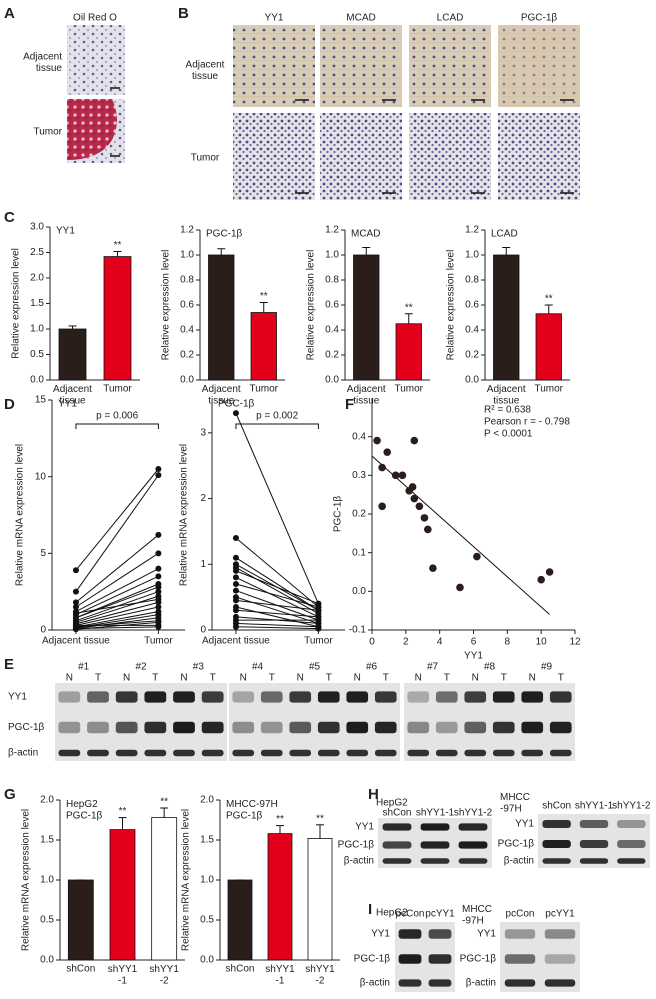  I want to click on y-tick-label: 1.5, so click(47, 840).